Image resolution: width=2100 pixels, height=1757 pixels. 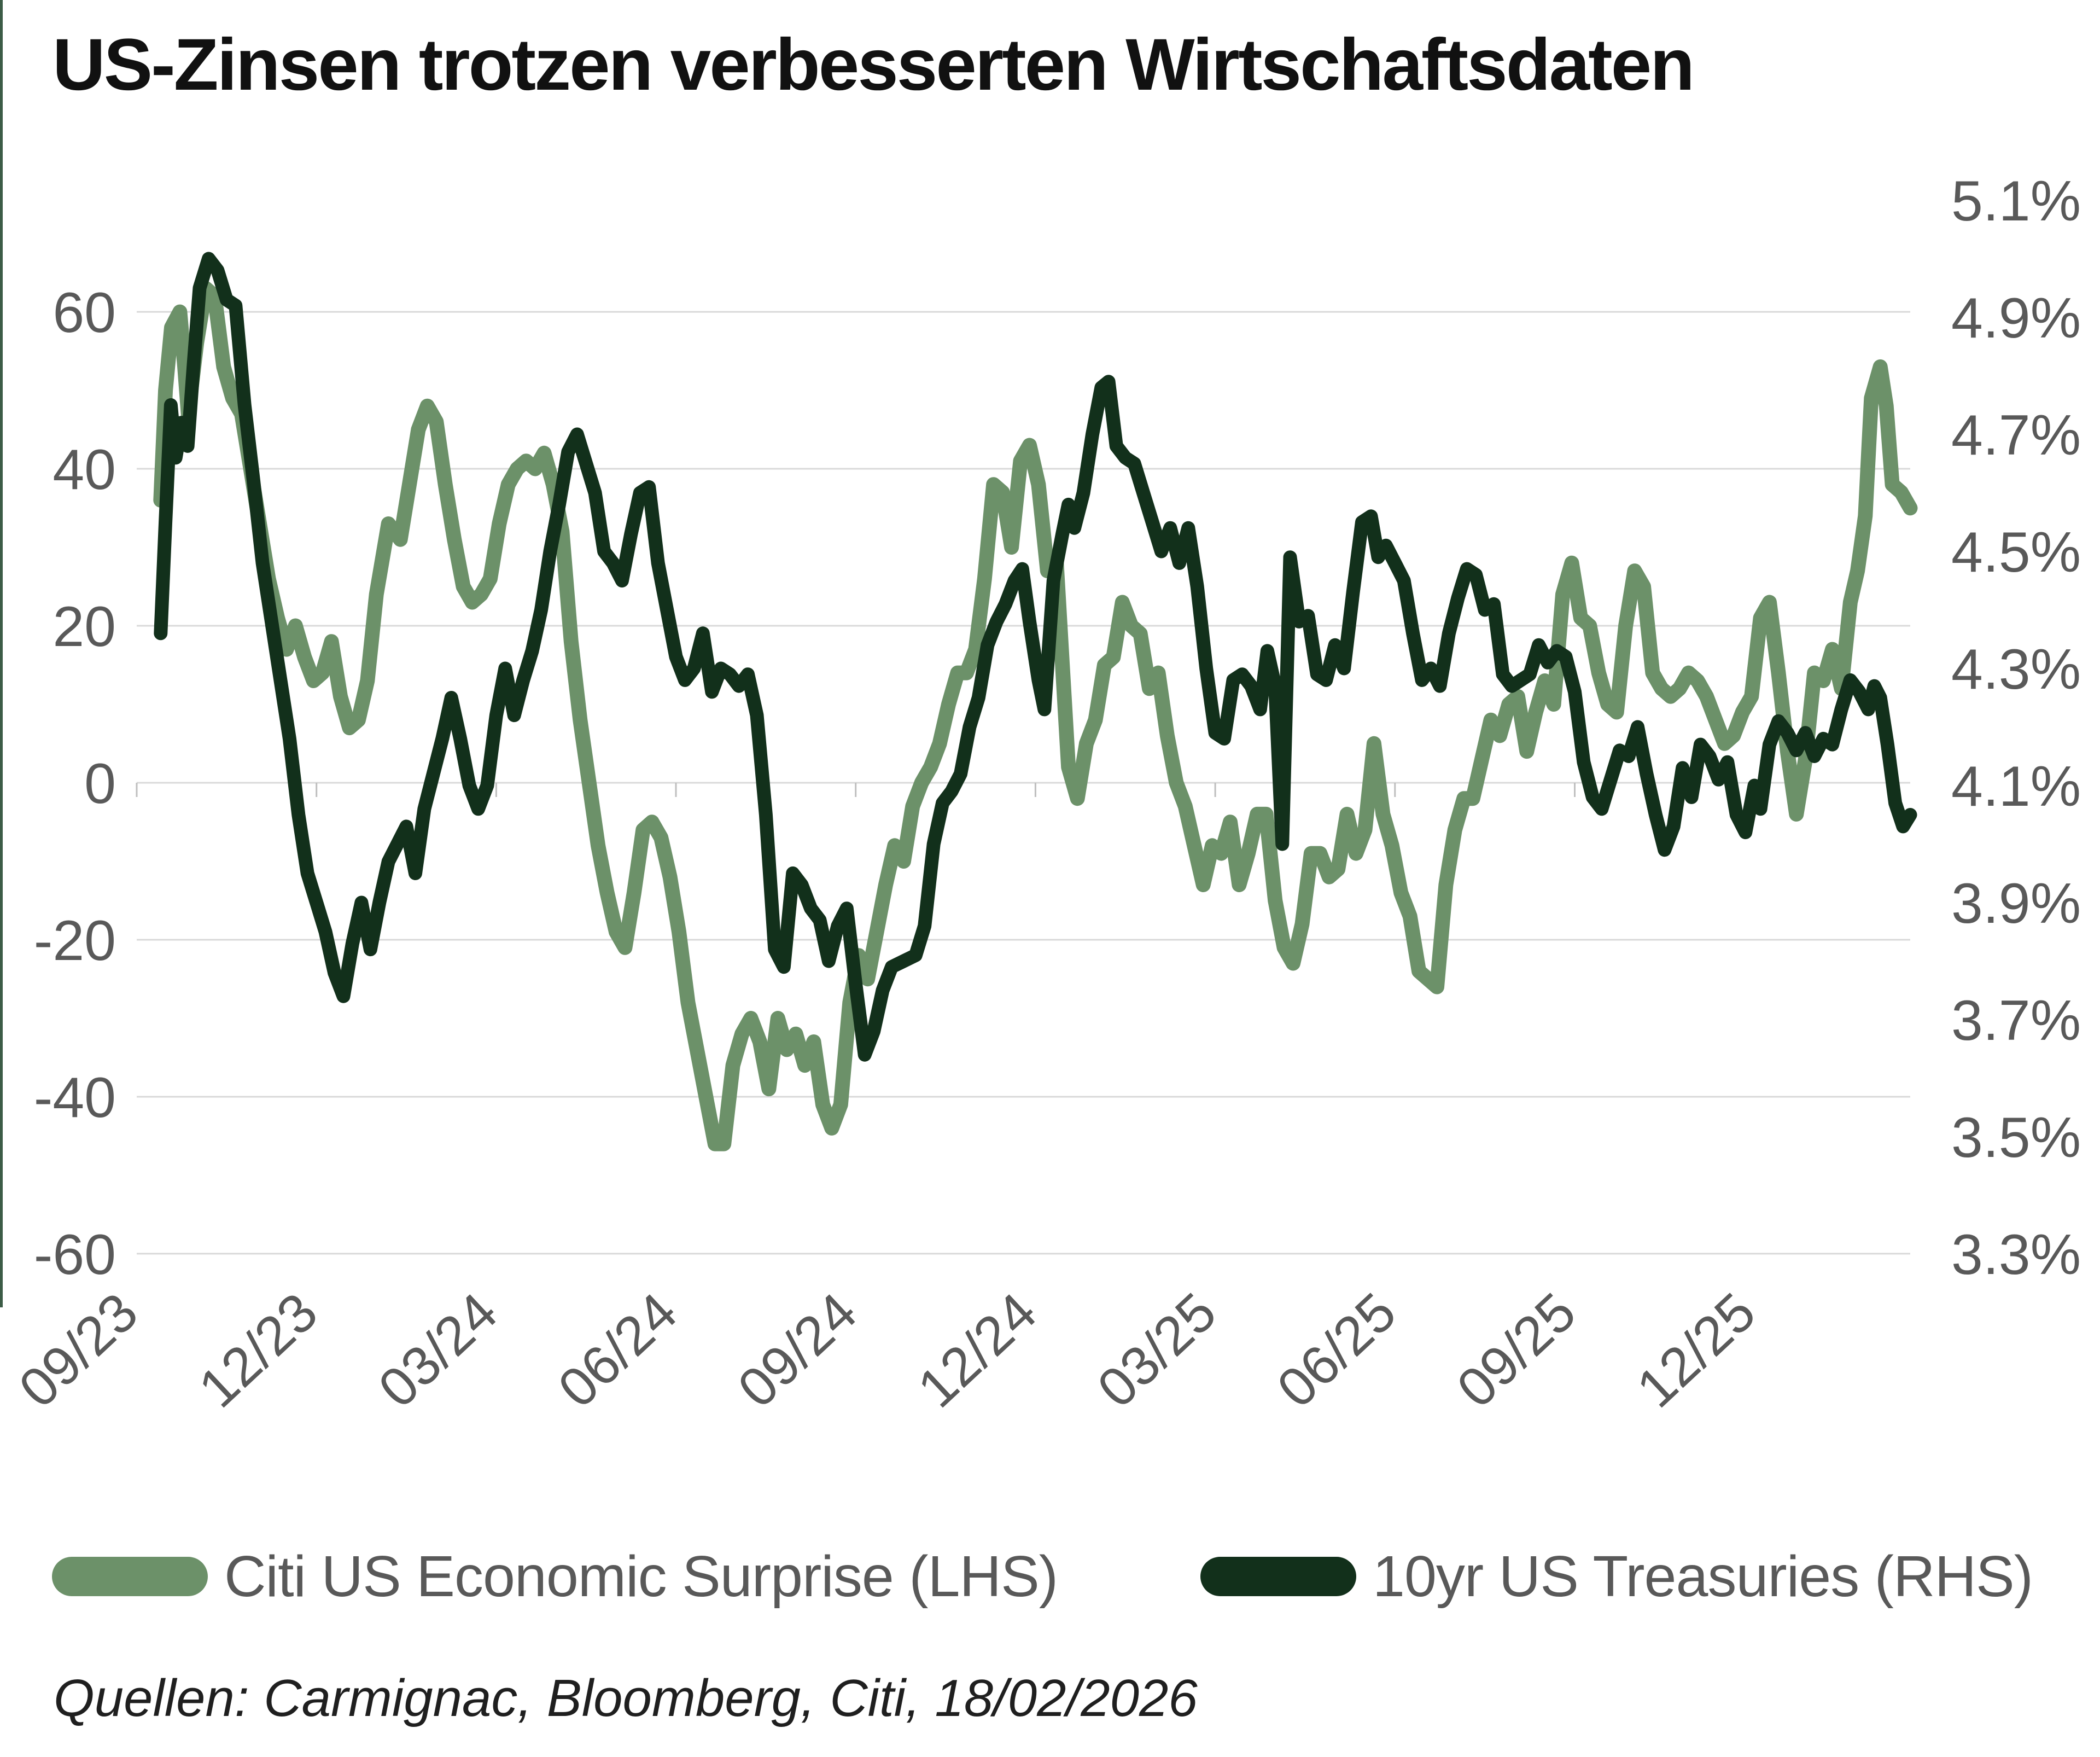 What do you see at coordinates (1703, 1576) in the screenshot?
I see `legend-label-treasury: 10yr US Treasuries (RHS)` at bounding box center [1703, 1576].